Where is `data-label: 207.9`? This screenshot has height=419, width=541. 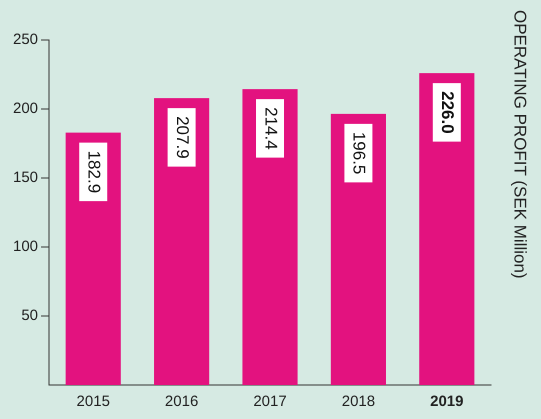 data-label: 207.9 is located at coordinates (182, 137).